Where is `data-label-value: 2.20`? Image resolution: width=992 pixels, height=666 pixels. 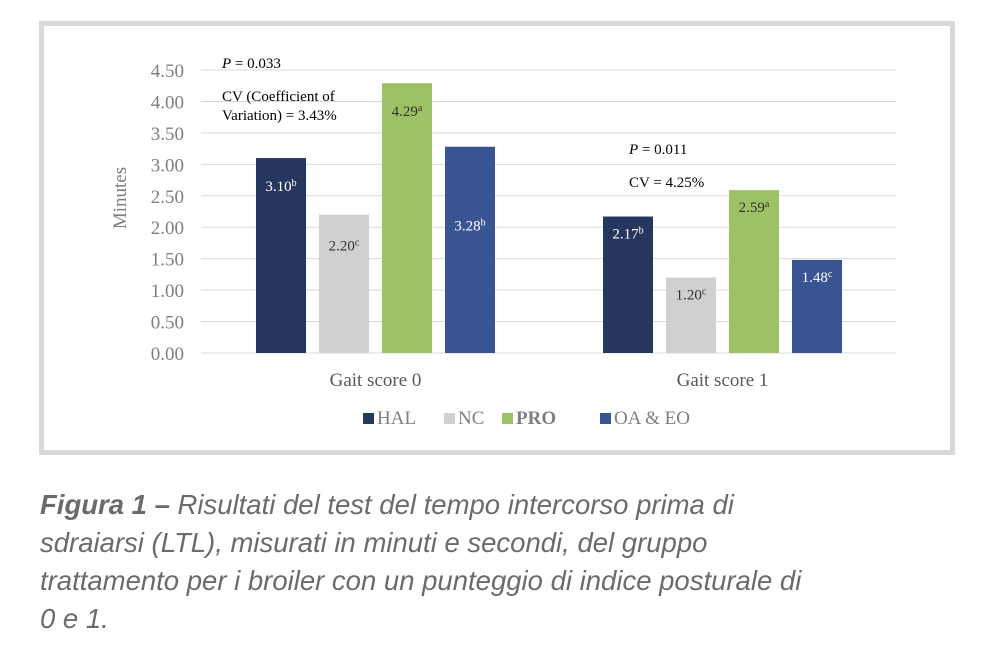
data-label-value: 2.20 is located at coordinates (342, 247).